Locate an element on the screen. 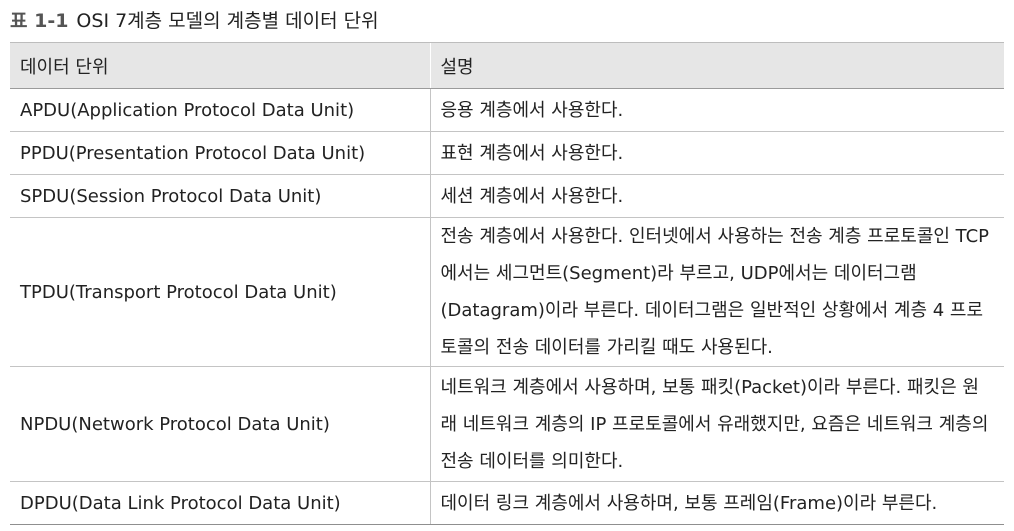 This screenshot has width=1014, height=531. cell-description: 데이터 링크 계층에서 사용하며, 보통 프레임(Frame)이라 부른다. is located at coordinates (716, 503).